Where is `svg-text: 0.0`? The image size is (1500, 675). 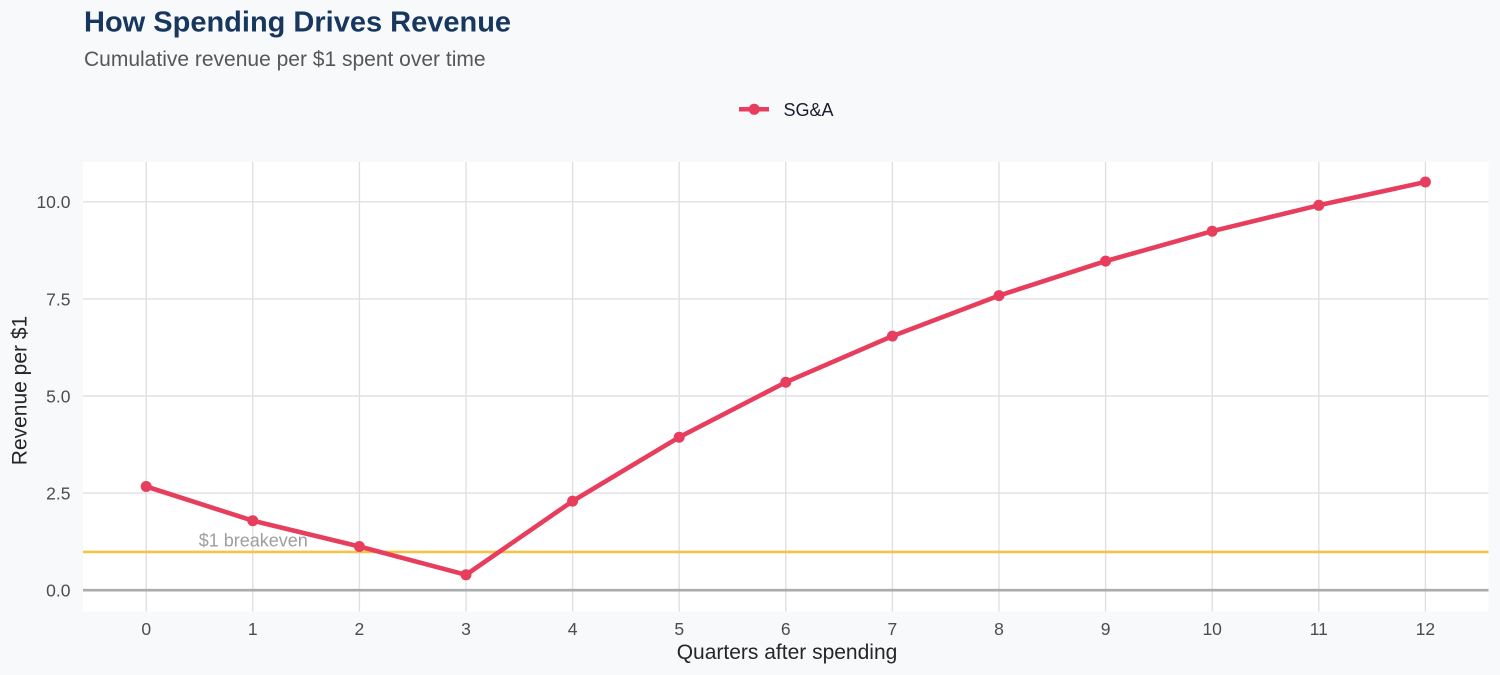
svg-text: 0.0 is located at coordinates (58, 591).